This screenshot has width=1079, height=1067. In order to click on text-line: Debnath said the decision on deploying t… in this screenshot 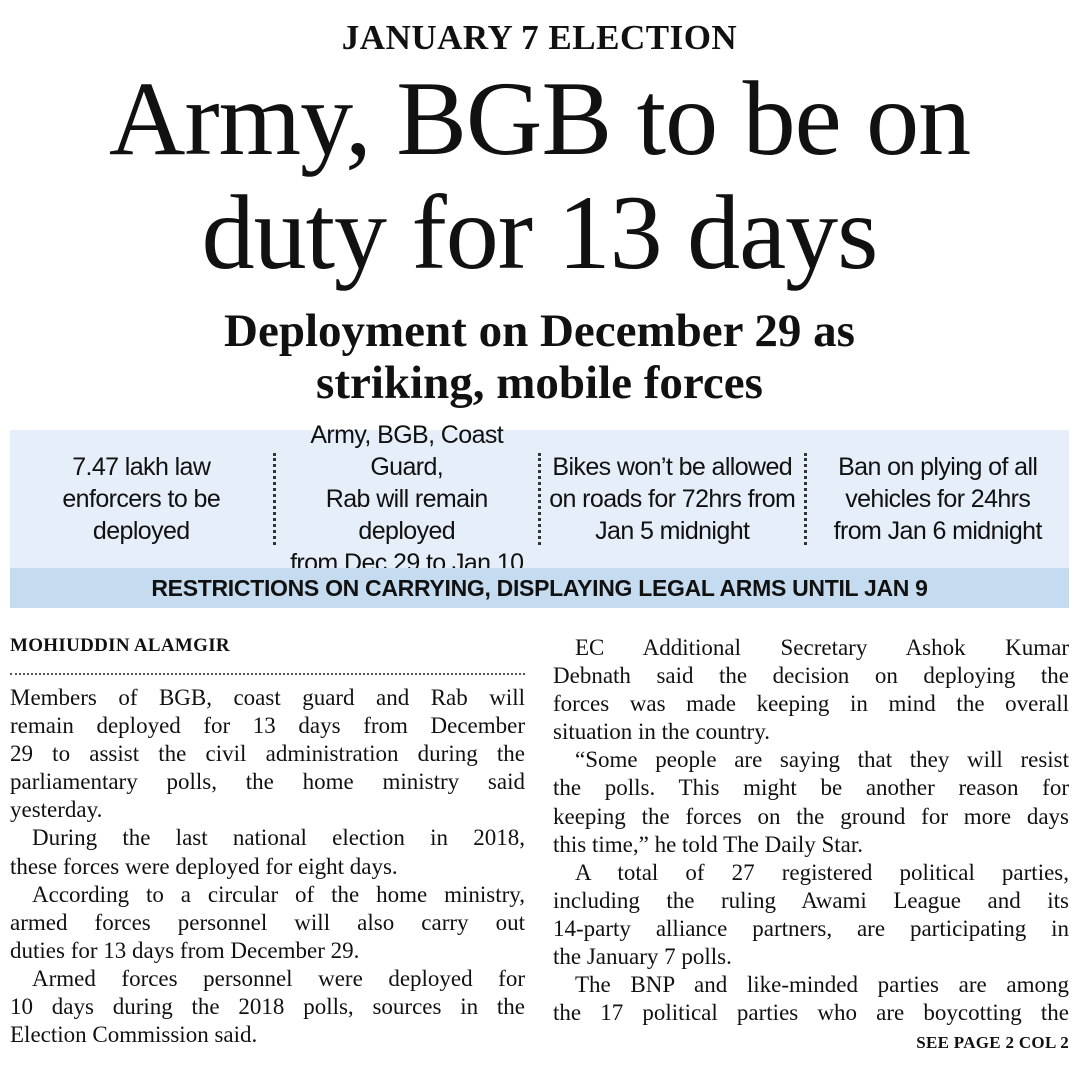, I will do `click(811, 676)`.